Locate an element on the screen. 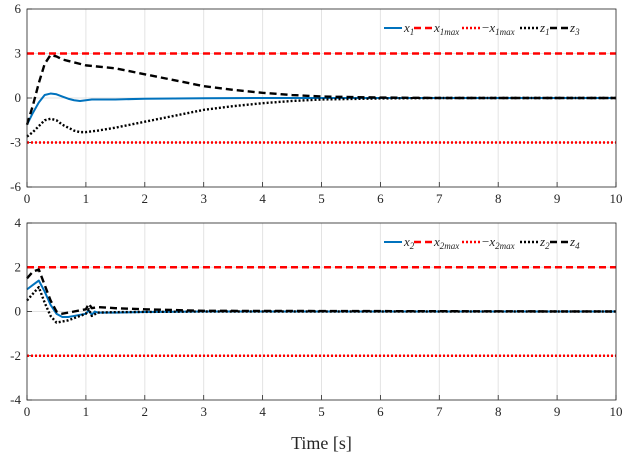  legend: x2 x2max −x2max z2 z4 is located at coordinates (482, 242).